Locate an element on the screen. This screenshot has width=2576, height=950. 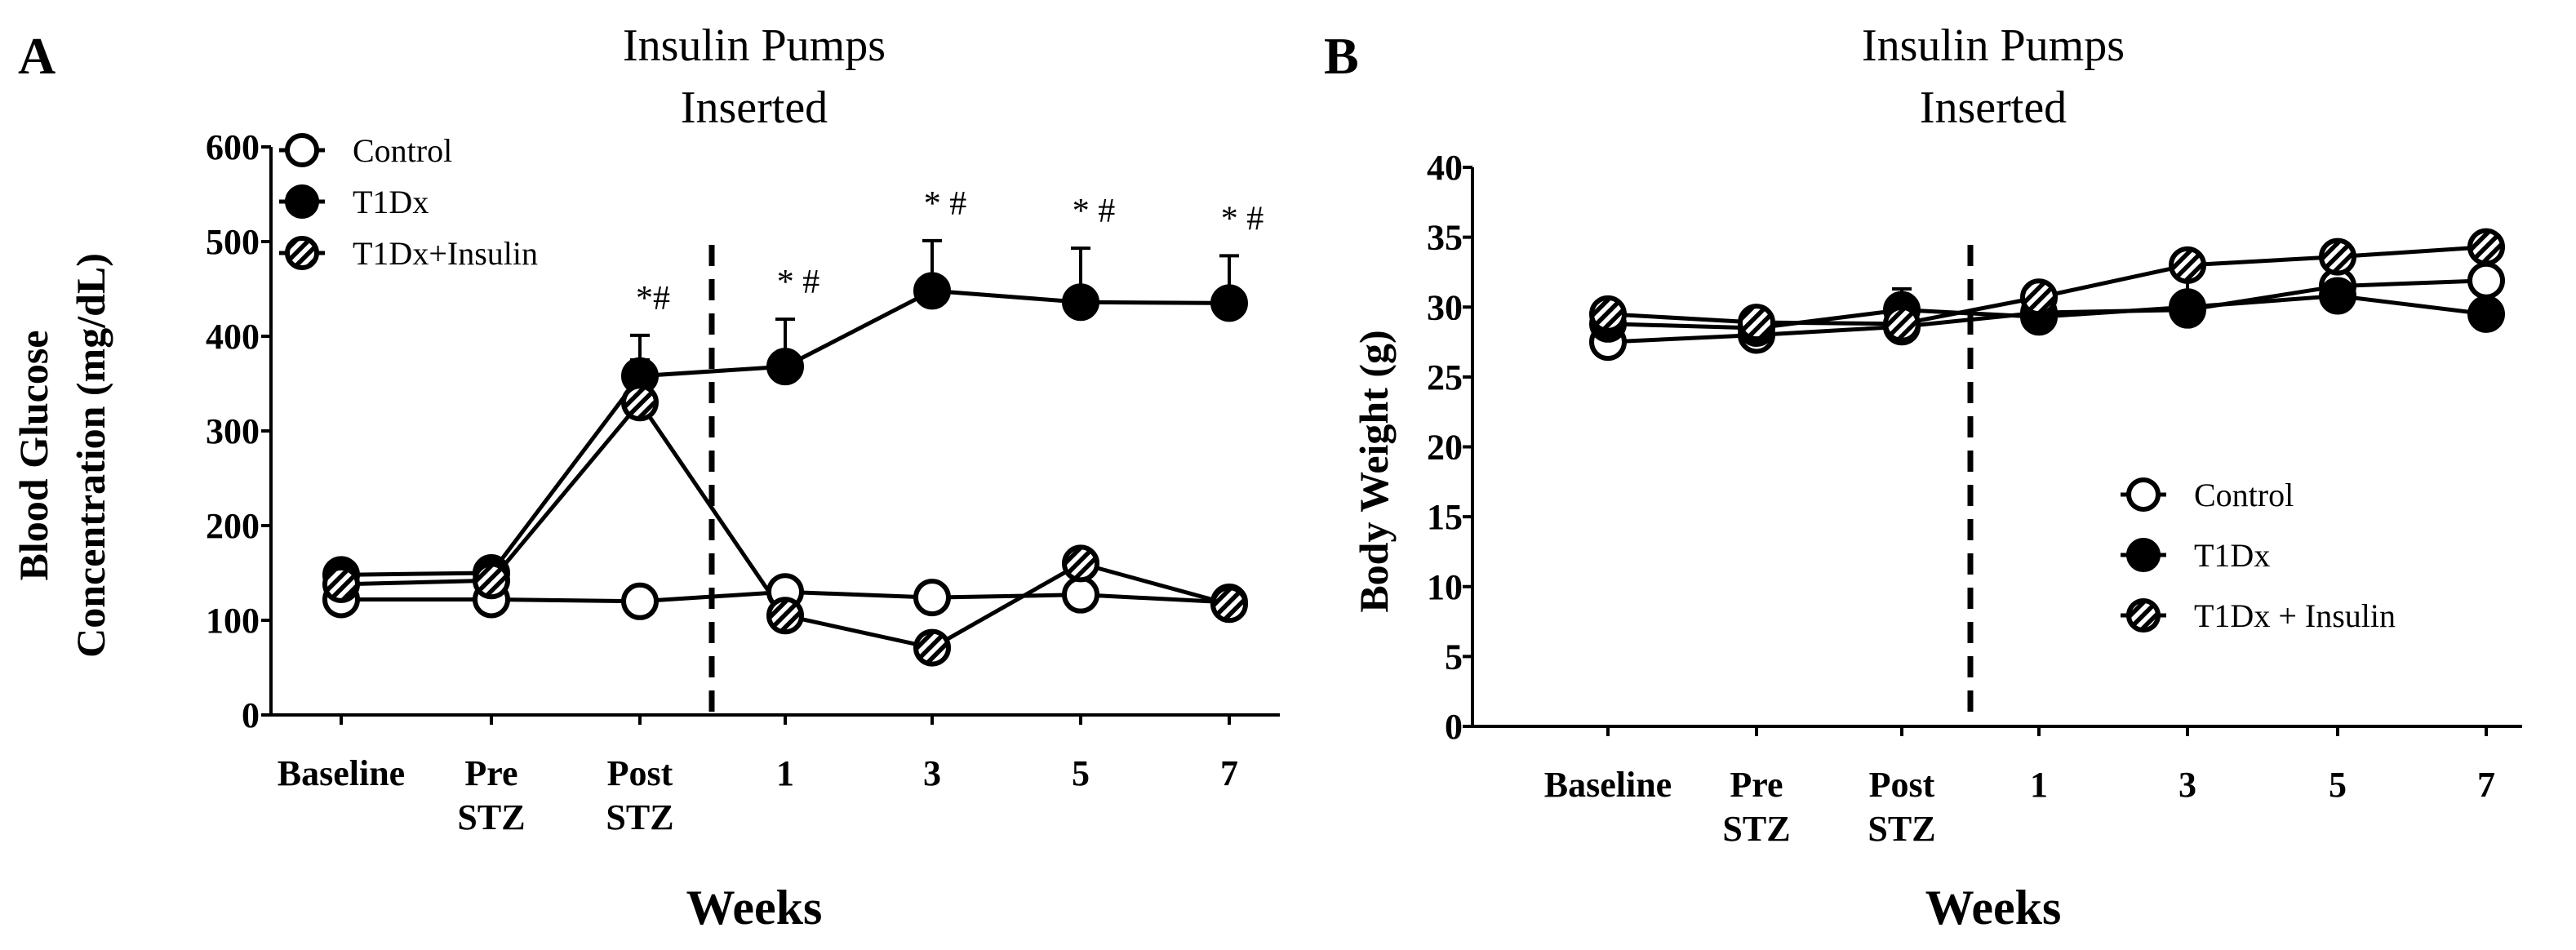
y-axis-title: Concentration (mg/dL) is located at coordinates (90, 456).